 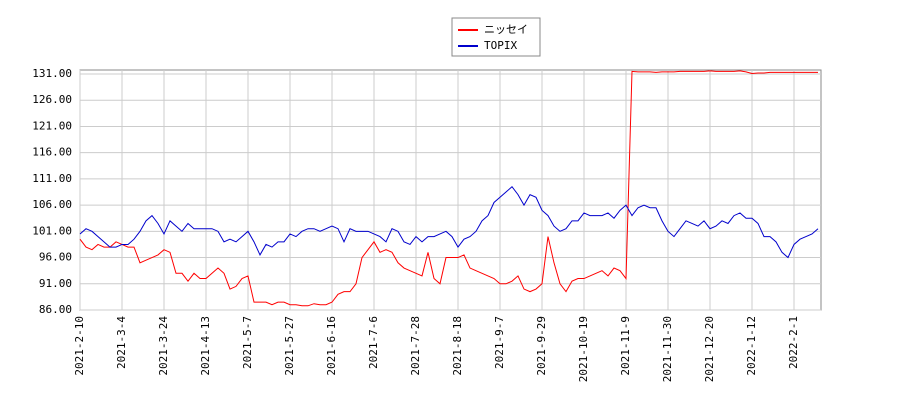 What do you see at coordinates (55, 257) in the screenshot?
I see `y-tick-label: 96.00` at bounding box center [55, 257].